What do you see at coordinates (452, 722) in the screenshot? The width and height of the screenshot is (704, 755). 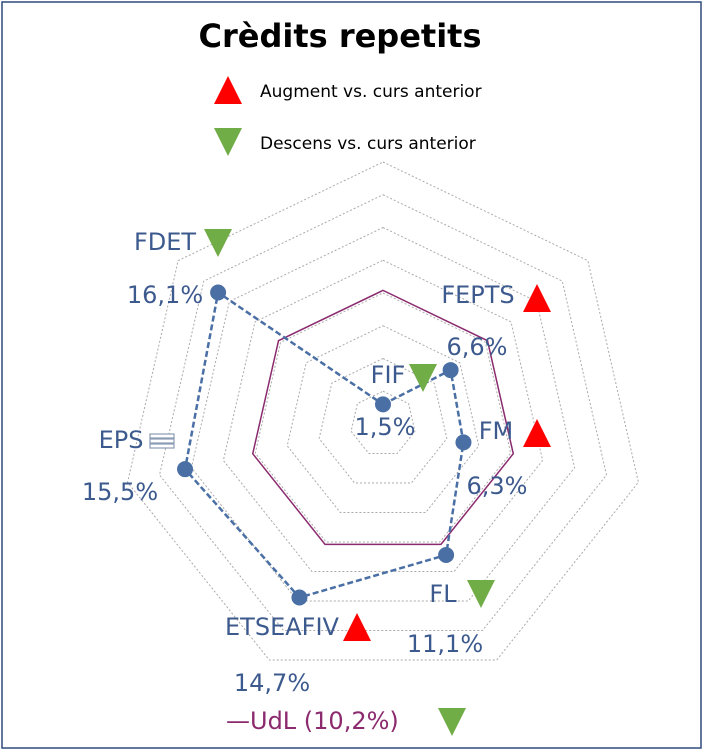 I see `reference-marker` at bounding box center [452, 722].